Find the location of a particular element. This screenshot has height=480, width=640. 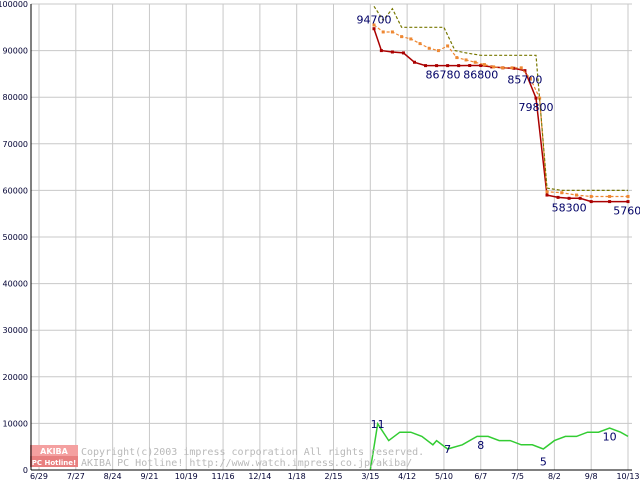

count-data-label: 8 is located at coordinates (480, 445).